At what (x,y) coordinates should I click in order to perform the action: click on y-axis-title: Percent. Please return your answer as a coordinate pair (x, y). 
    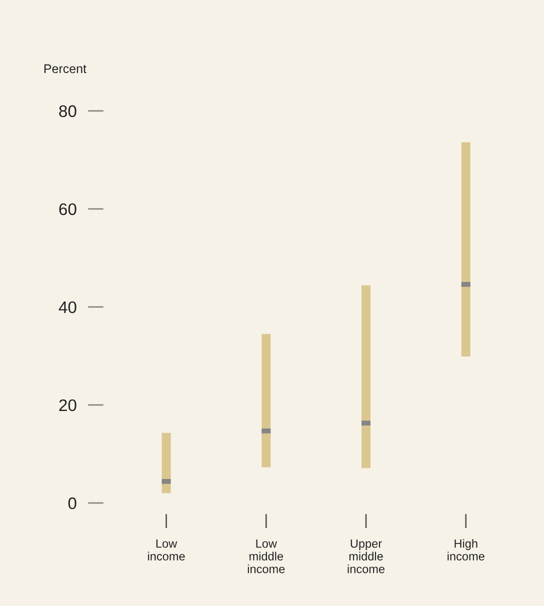
    Looking at the image, I should click on (65, 69).